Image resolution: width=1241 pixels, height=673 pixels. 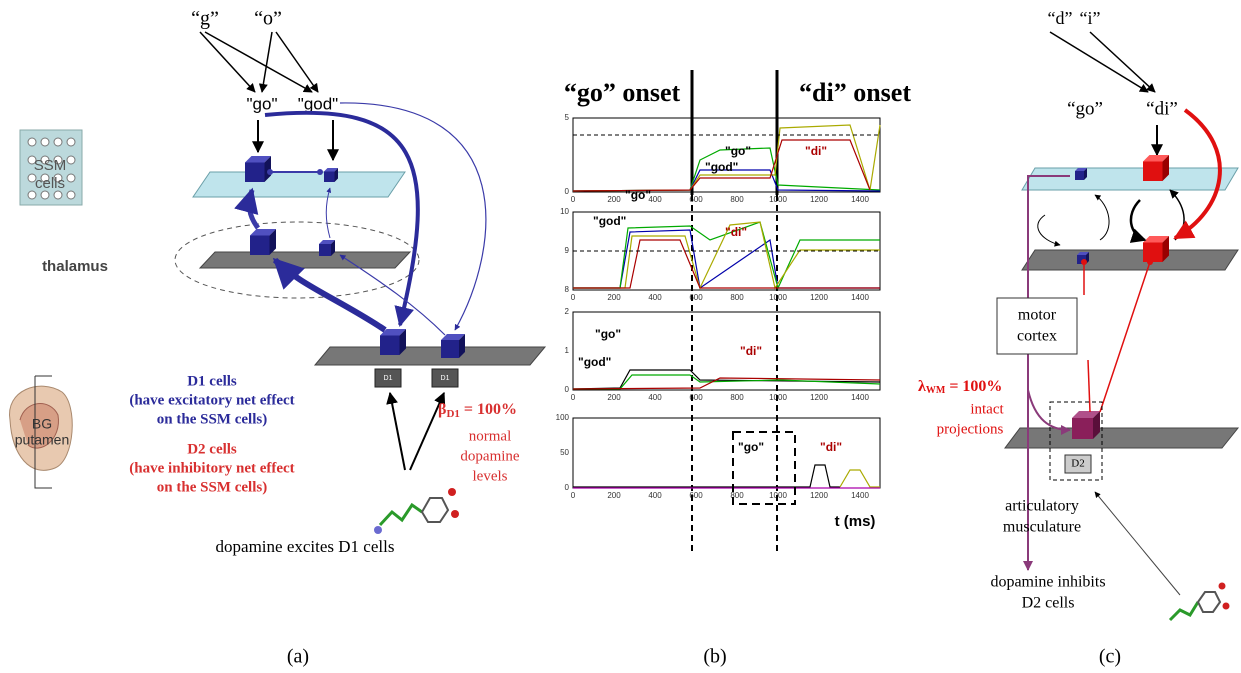 I want to click on input-letter: “o”, so click(x=268, y=19).